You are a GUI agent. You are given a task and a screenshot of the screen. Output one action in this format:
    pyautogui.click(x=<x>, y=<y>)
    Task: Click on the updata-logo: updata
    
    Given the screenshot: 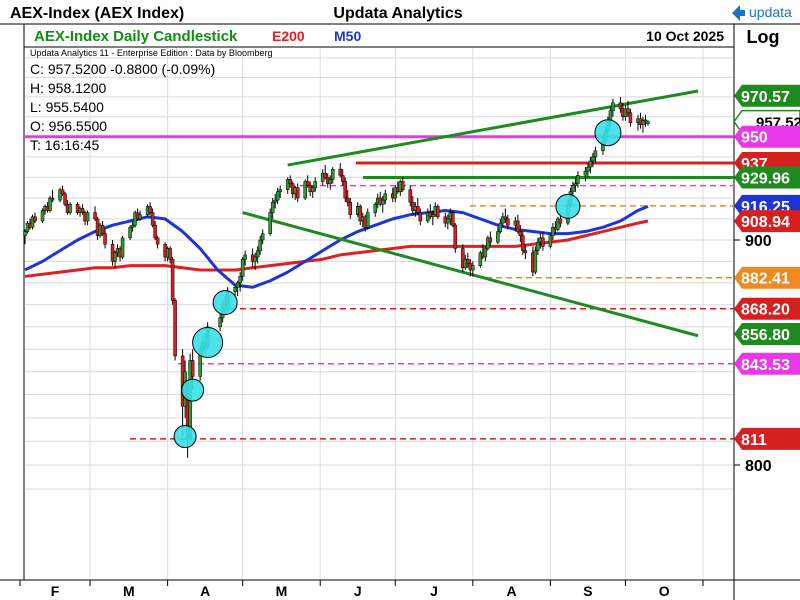 What is the action you would take?
    pyautogui.click(x=762, y=12)
    